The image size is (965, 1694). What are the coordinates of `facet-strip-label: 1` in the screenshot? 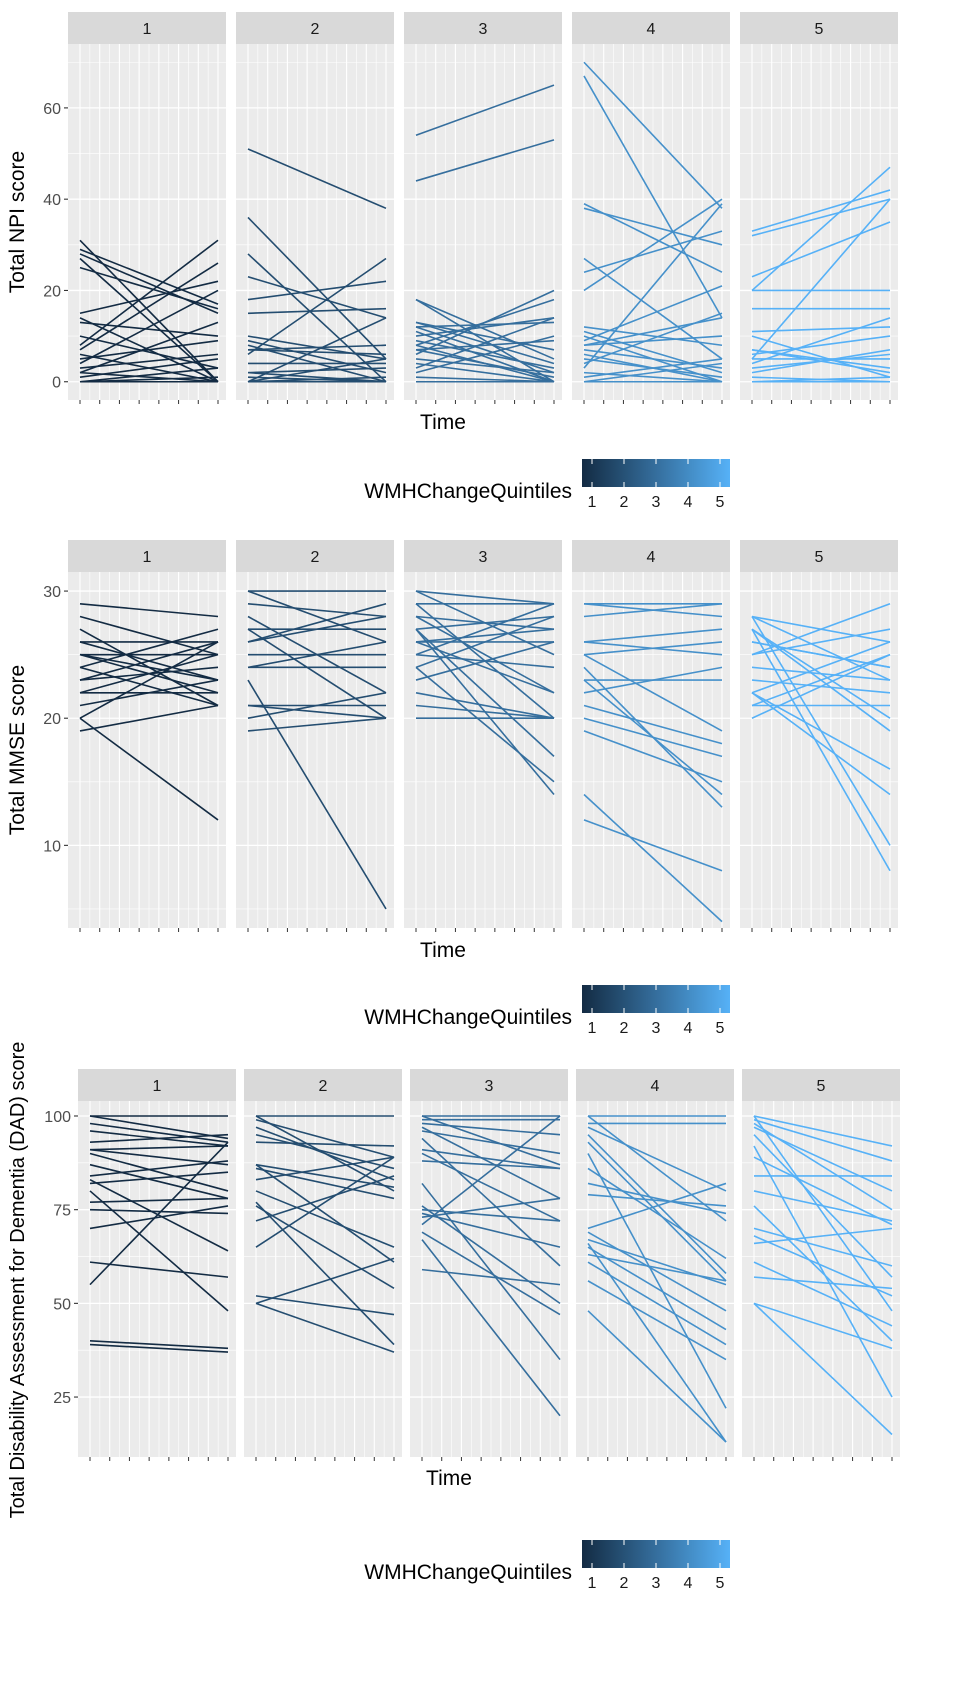 It's located at (147, 557).